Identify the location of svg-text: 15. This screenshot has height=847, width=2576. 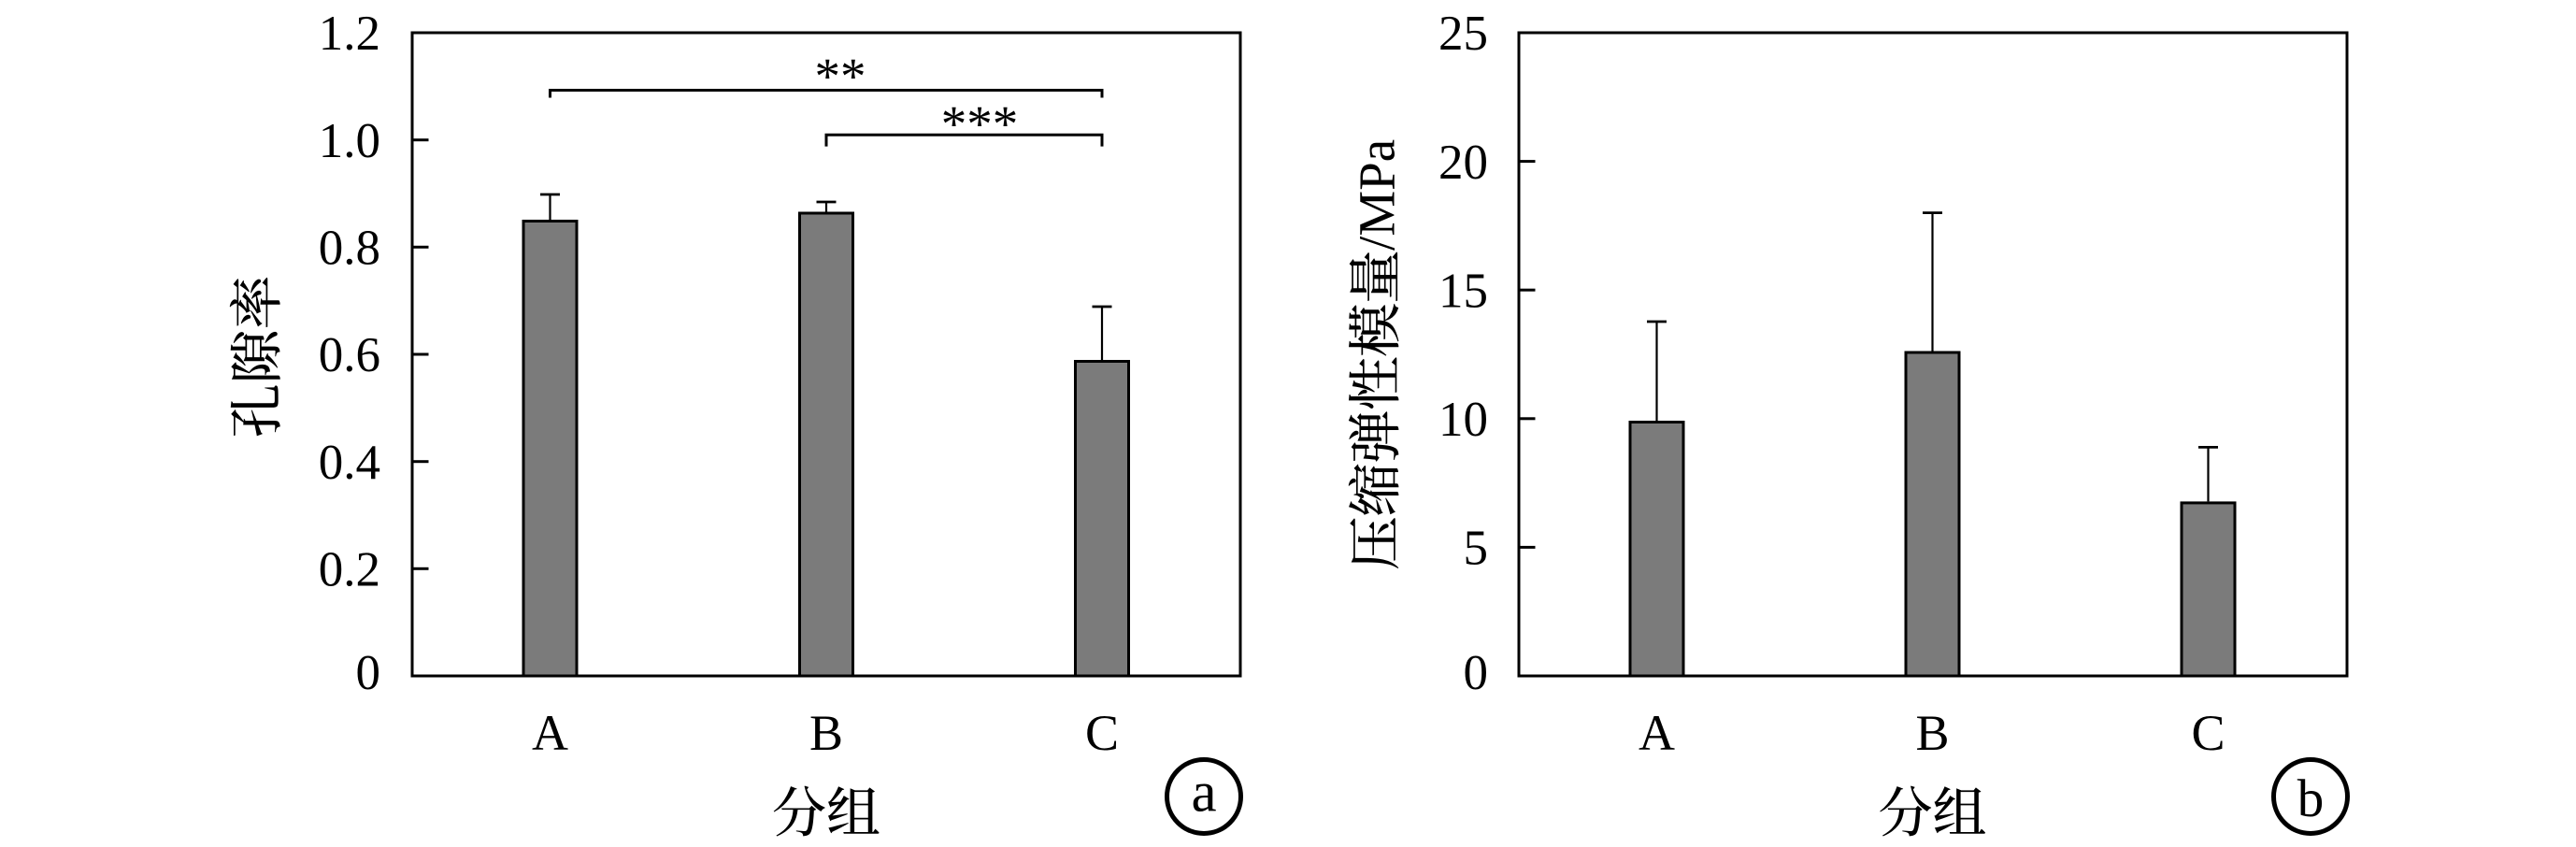
(1463, 291).